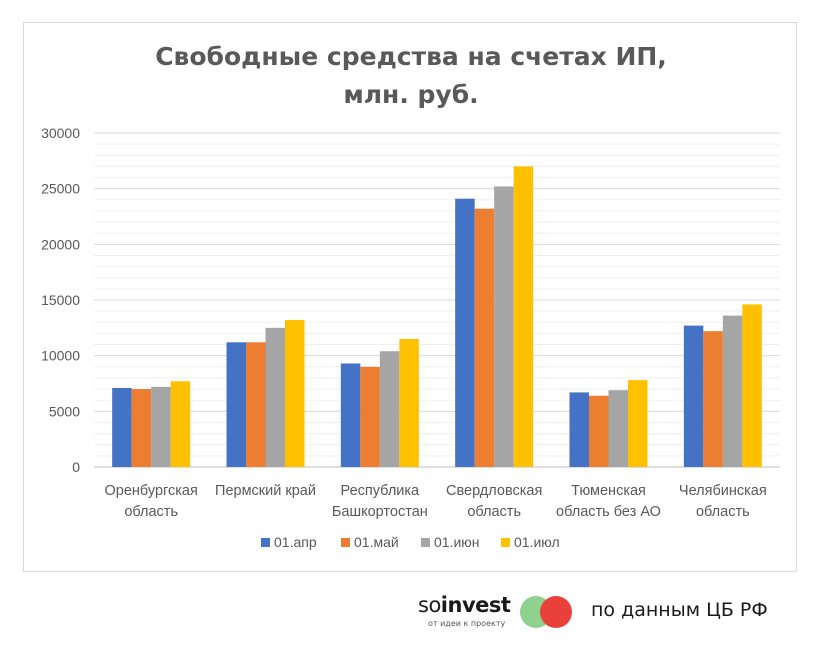  Describe the element at coordinates (494, 491) in the screenshot. I see `x-category-label: Свердловская` at that location.